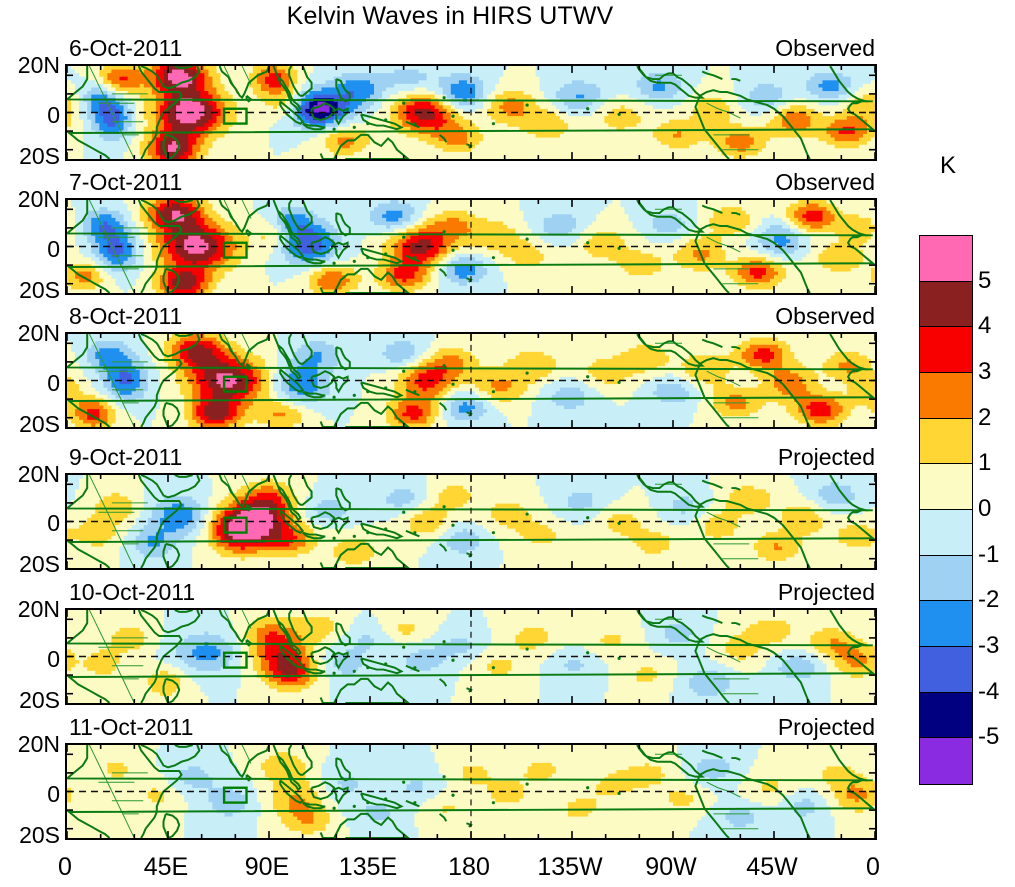 The width and height of the screenshot is (1015, 887). Describe the element at coordinates (671, 867) in the screenshot. I see `x-tick-90w: 90W` at that location.